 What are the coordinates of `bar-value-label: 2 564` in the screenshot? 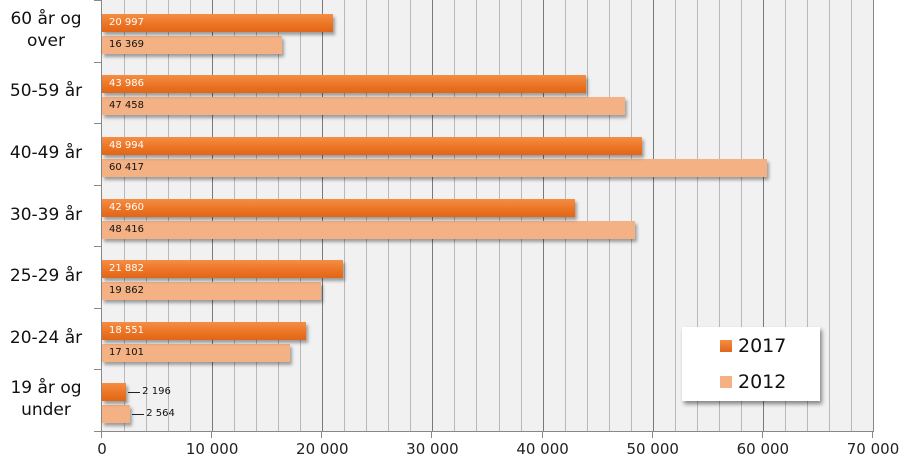 It's located at (160, 413).